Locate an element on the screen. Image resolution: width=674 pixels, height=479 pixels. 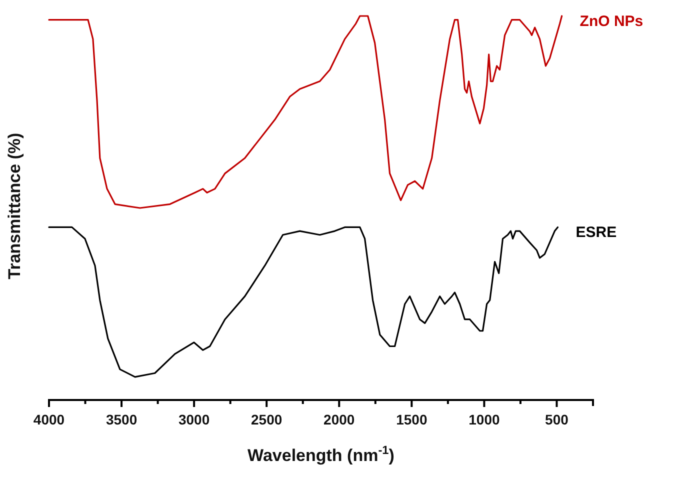
x-tick-label: 500 is located at coordinates (557, 419).